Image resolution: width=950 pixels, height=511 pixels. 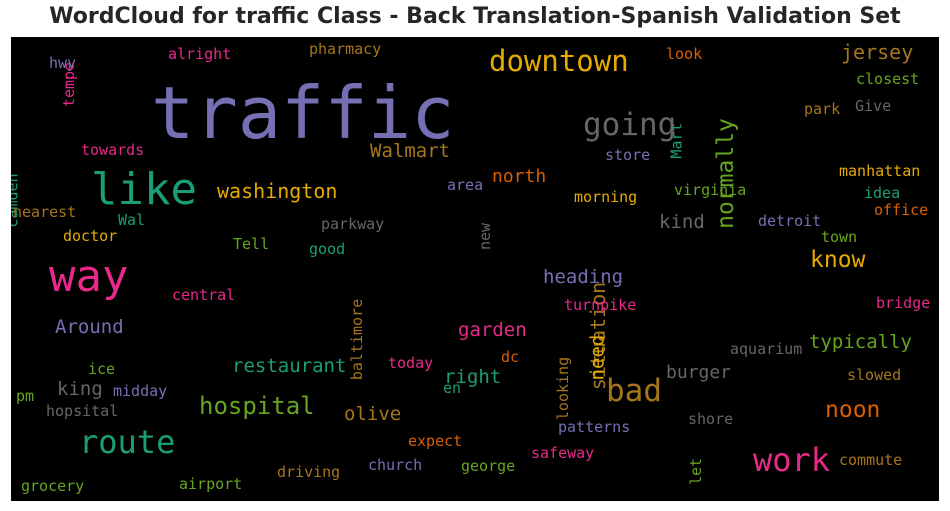 What do you see at coordinates (901, 210) in the screenshot?
I see `word-office: office` at bounding box center [901, 210].